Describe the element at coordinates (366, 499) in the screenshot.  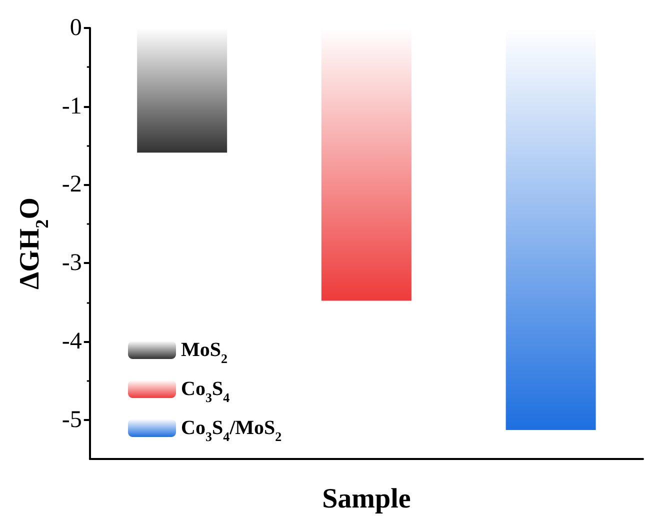
I see `x-axis-title: Sample` at that location.